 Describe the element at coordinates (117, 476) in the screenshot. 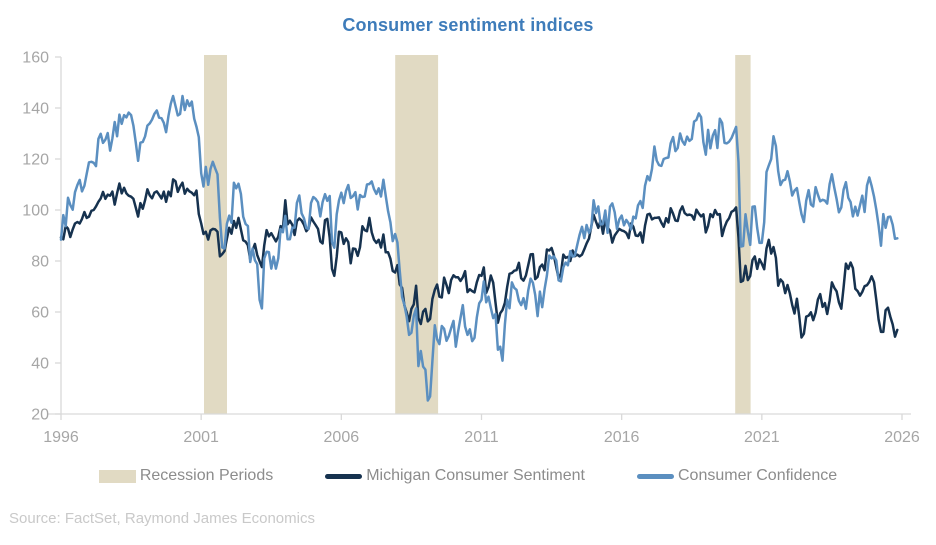

I see `recession-band-swatch` at that location.